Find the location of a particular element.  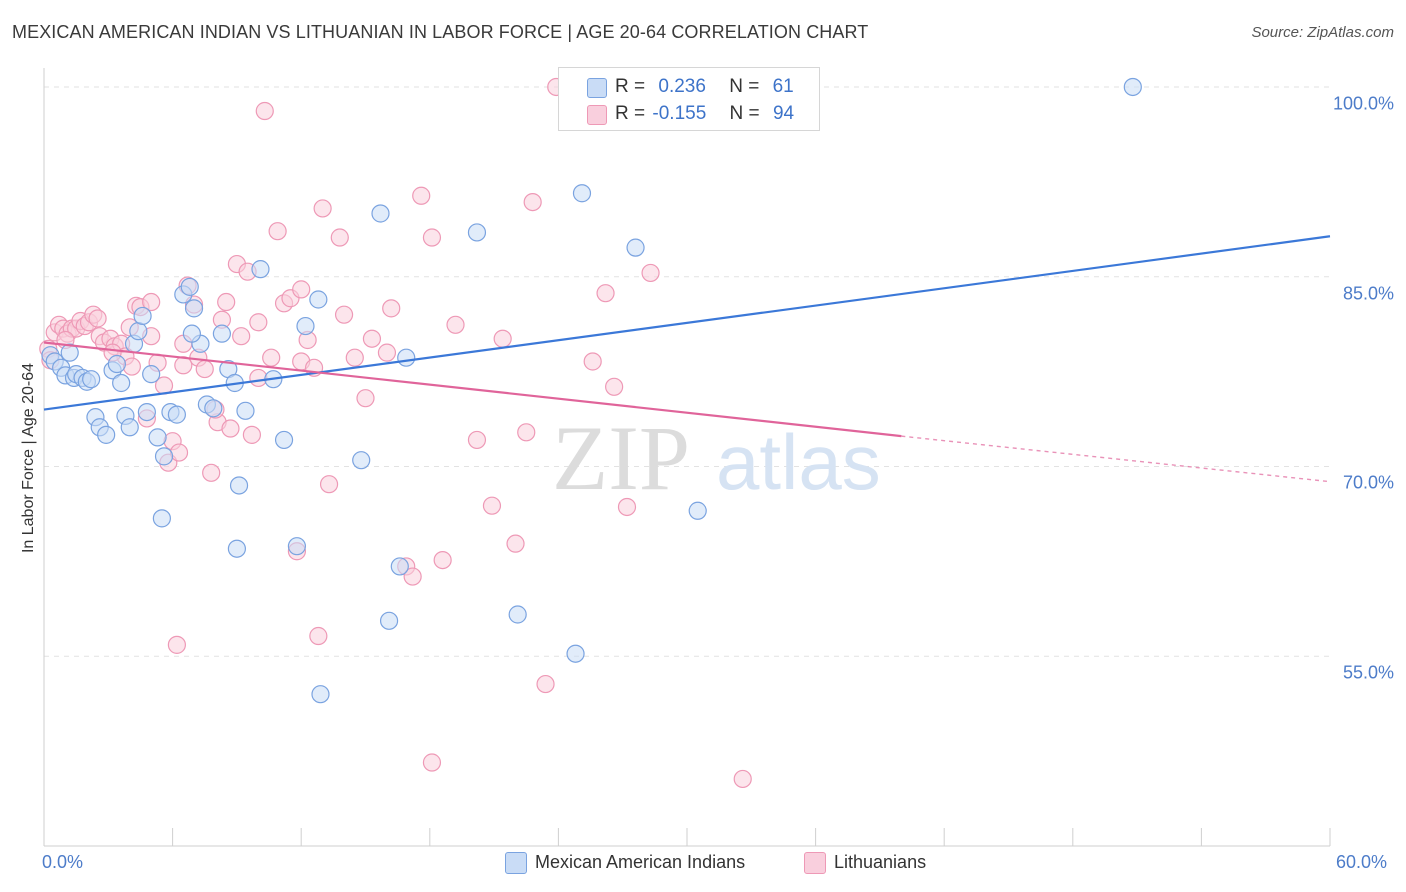

y-tick-label: 70.0% is located at coordinates (1368, 482).